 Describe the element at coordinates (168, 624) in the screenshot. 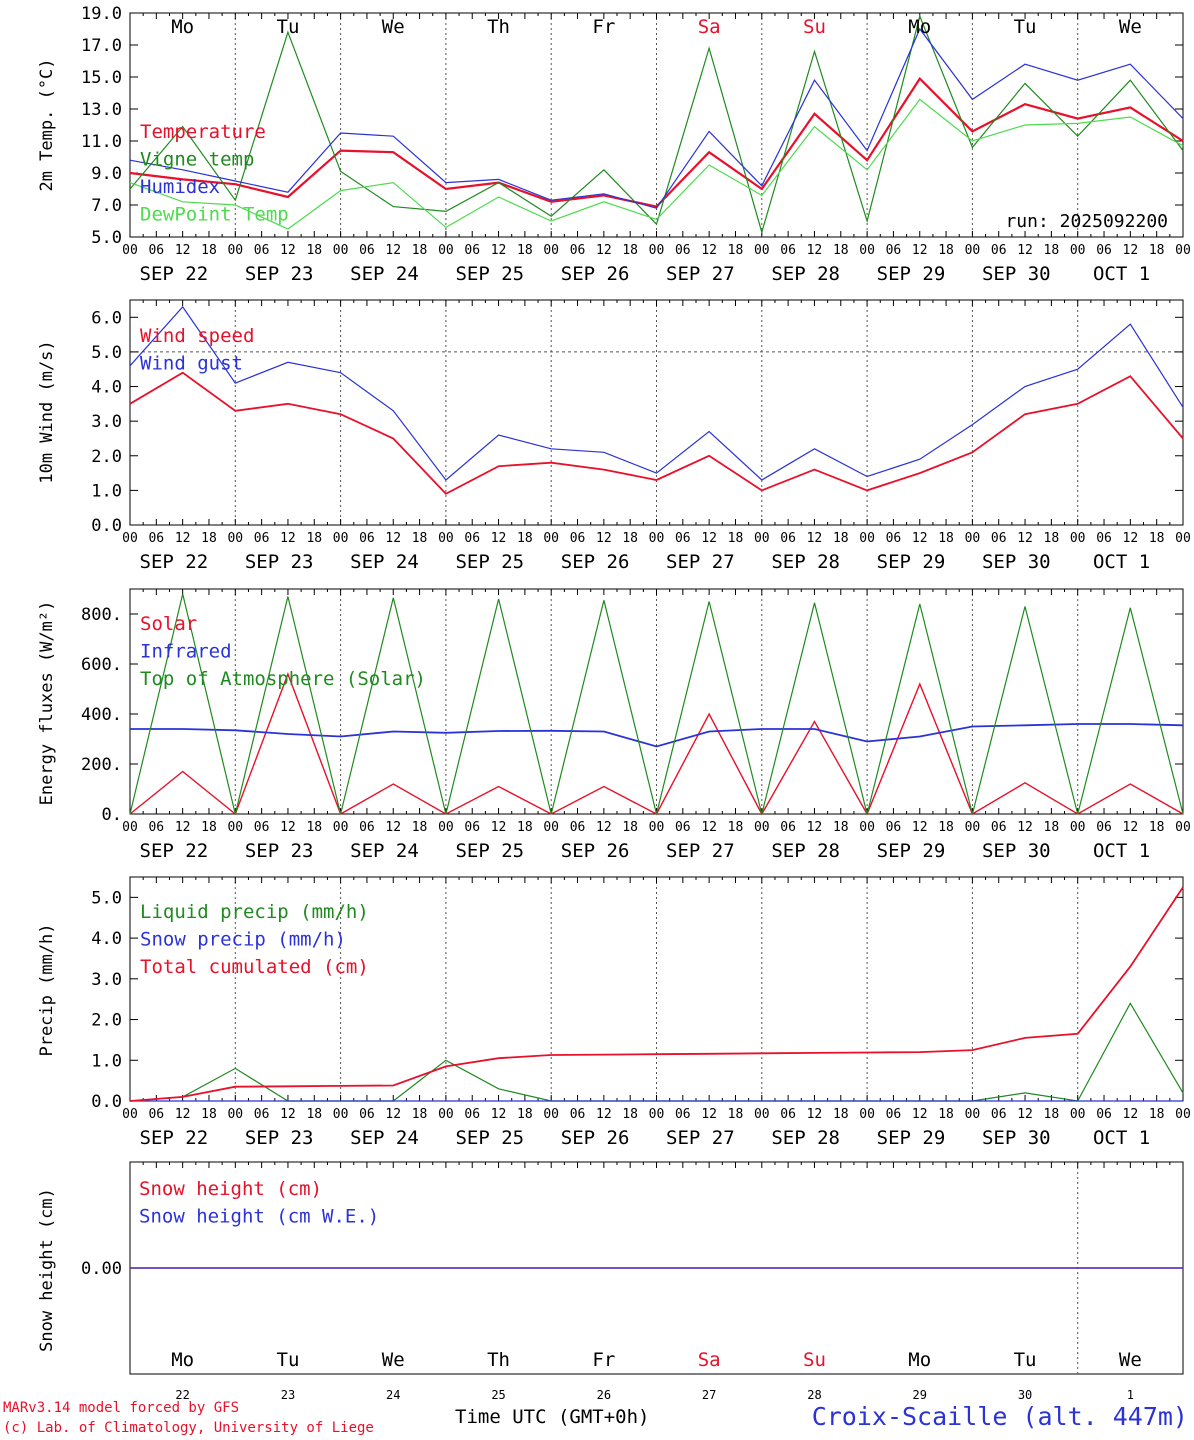

I see `legend-entry: Solar` at that location.